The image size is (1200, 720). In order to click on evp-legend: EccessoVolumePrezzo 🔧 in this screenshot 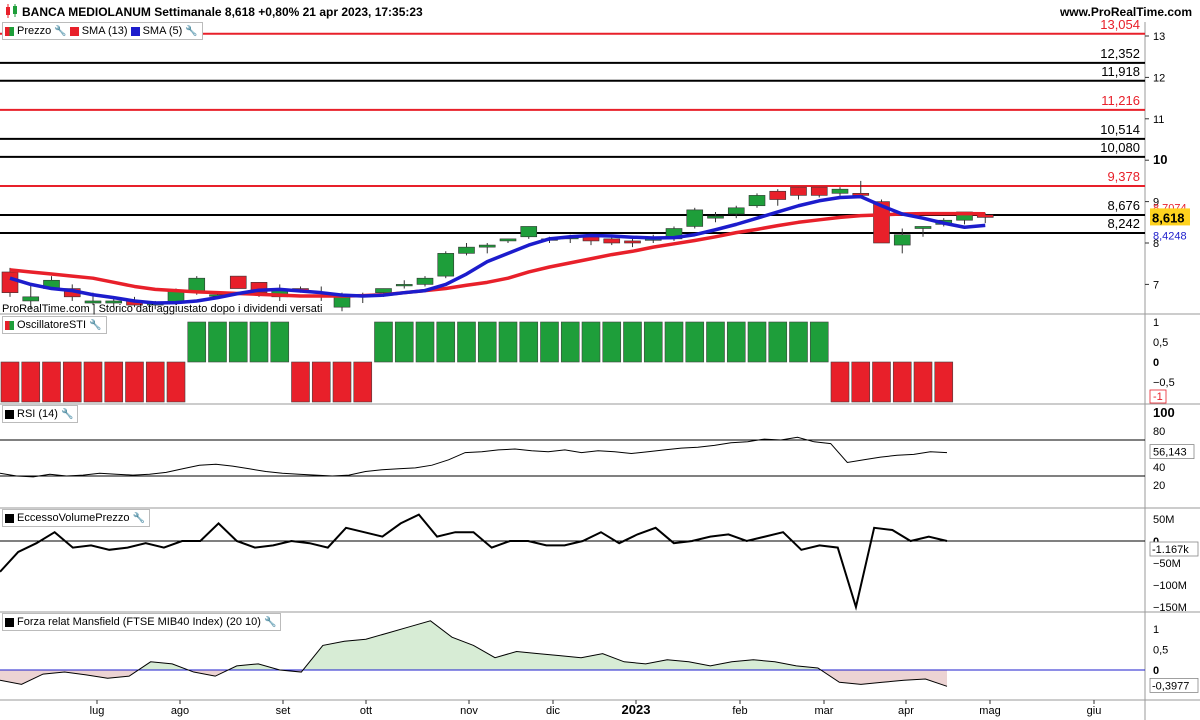, I will do `click(76, 518)`.